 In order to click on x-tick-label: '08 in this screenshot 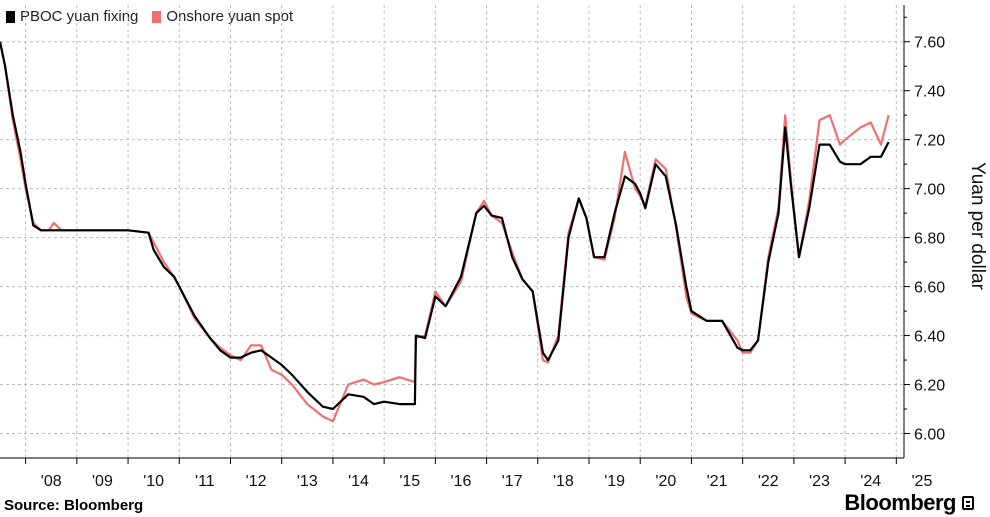, I will do `click(51, 481)`.